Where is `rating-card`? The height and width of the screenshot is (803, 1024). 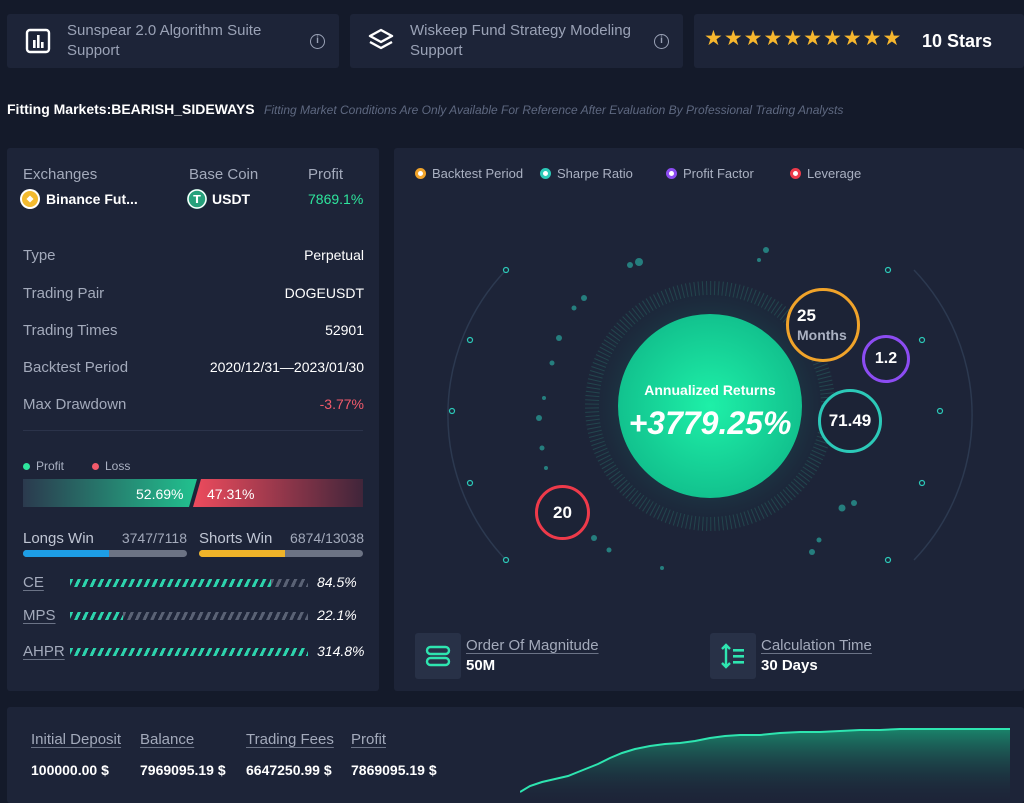 rating-card is located at coordinates (859, 41).